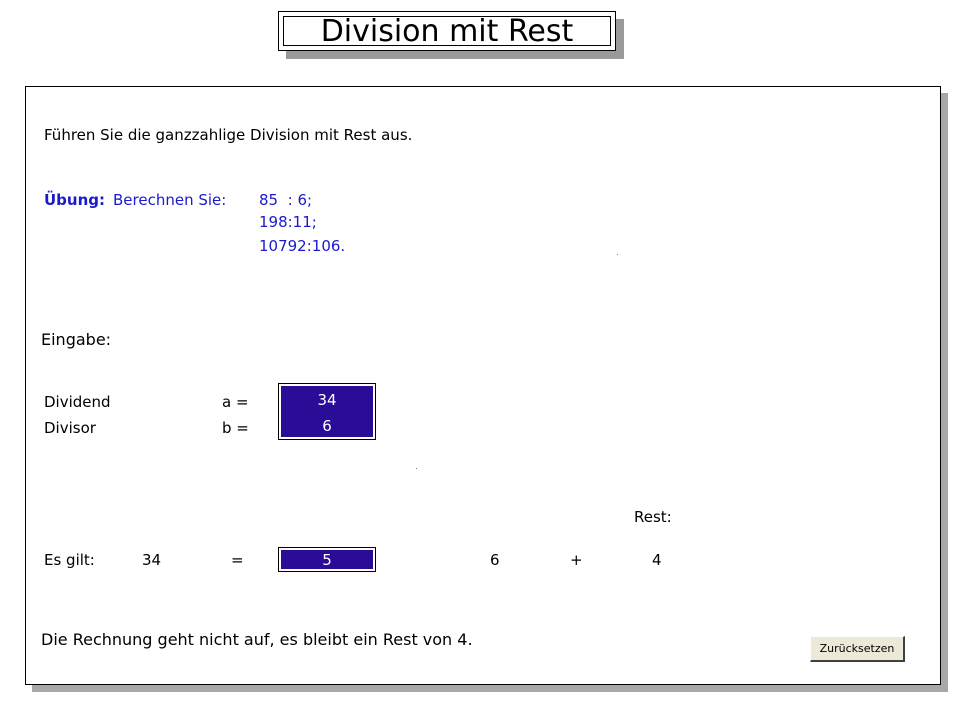  Describe the element at coordinates (857, 649) in the screenshot. I see `reset-button: Zurücksetzen` at that location.